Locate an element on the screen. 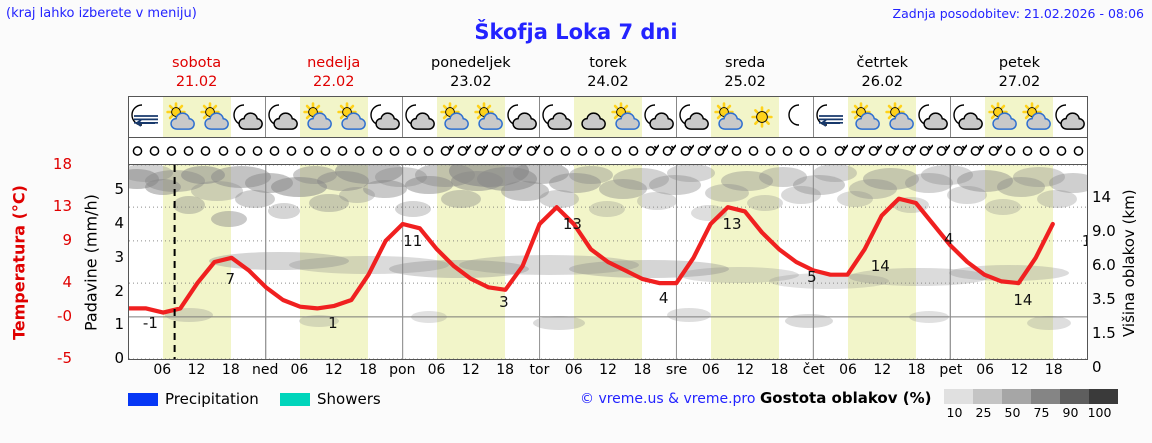  temp-extreme-label-min: -1 is located at coordinates (150, 323).